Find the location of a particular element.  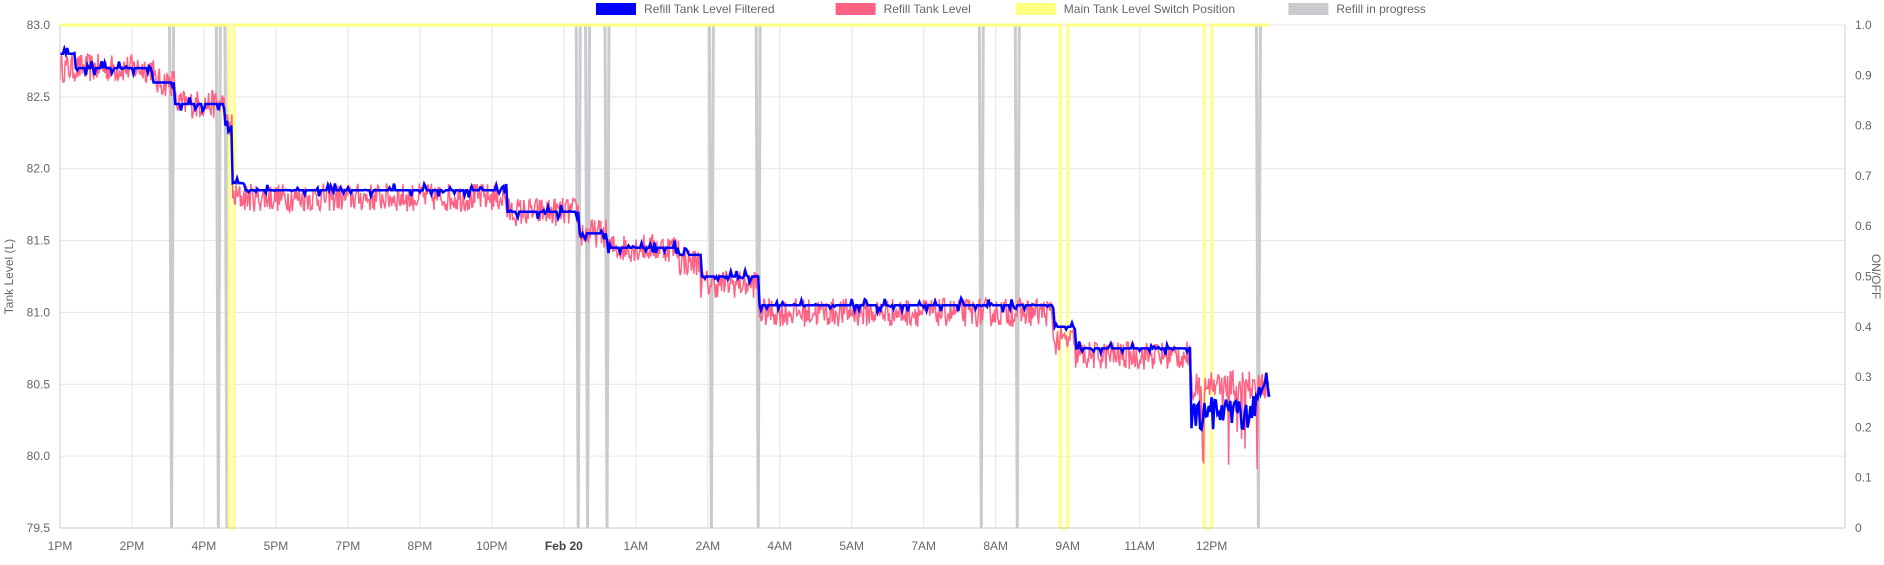

x-tick-label: 7AM is located at coordinates (923, 546).